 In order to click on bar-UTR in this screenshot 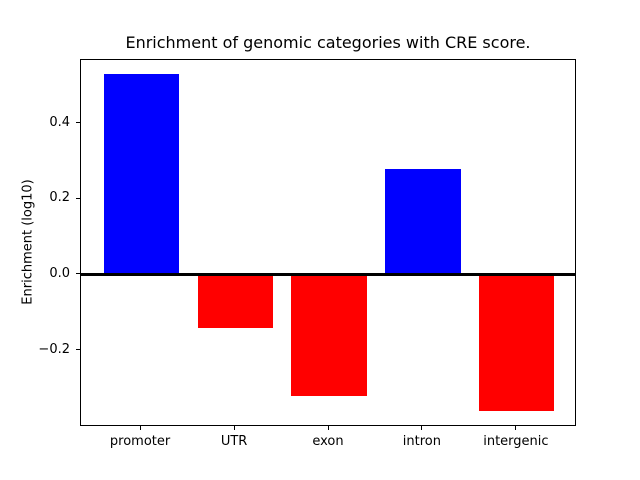, I will do `click(235, 301)`.